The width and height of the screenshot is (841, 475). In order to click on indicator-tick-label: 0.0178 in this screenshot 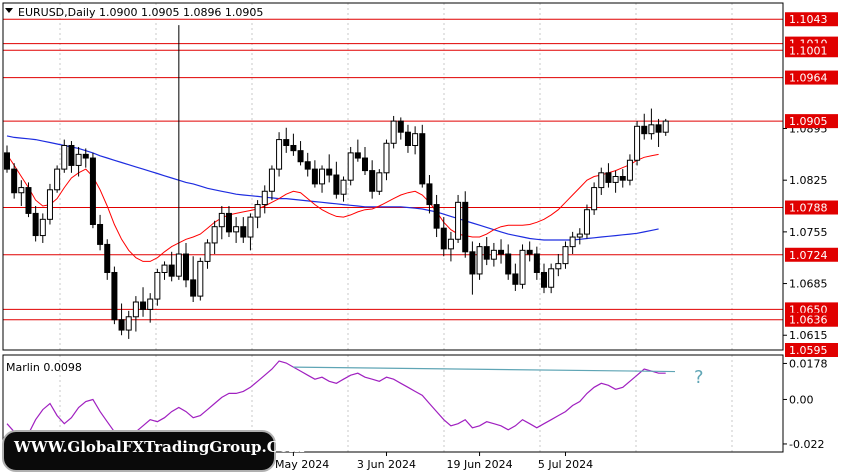, I will do `click(808, 363)`.